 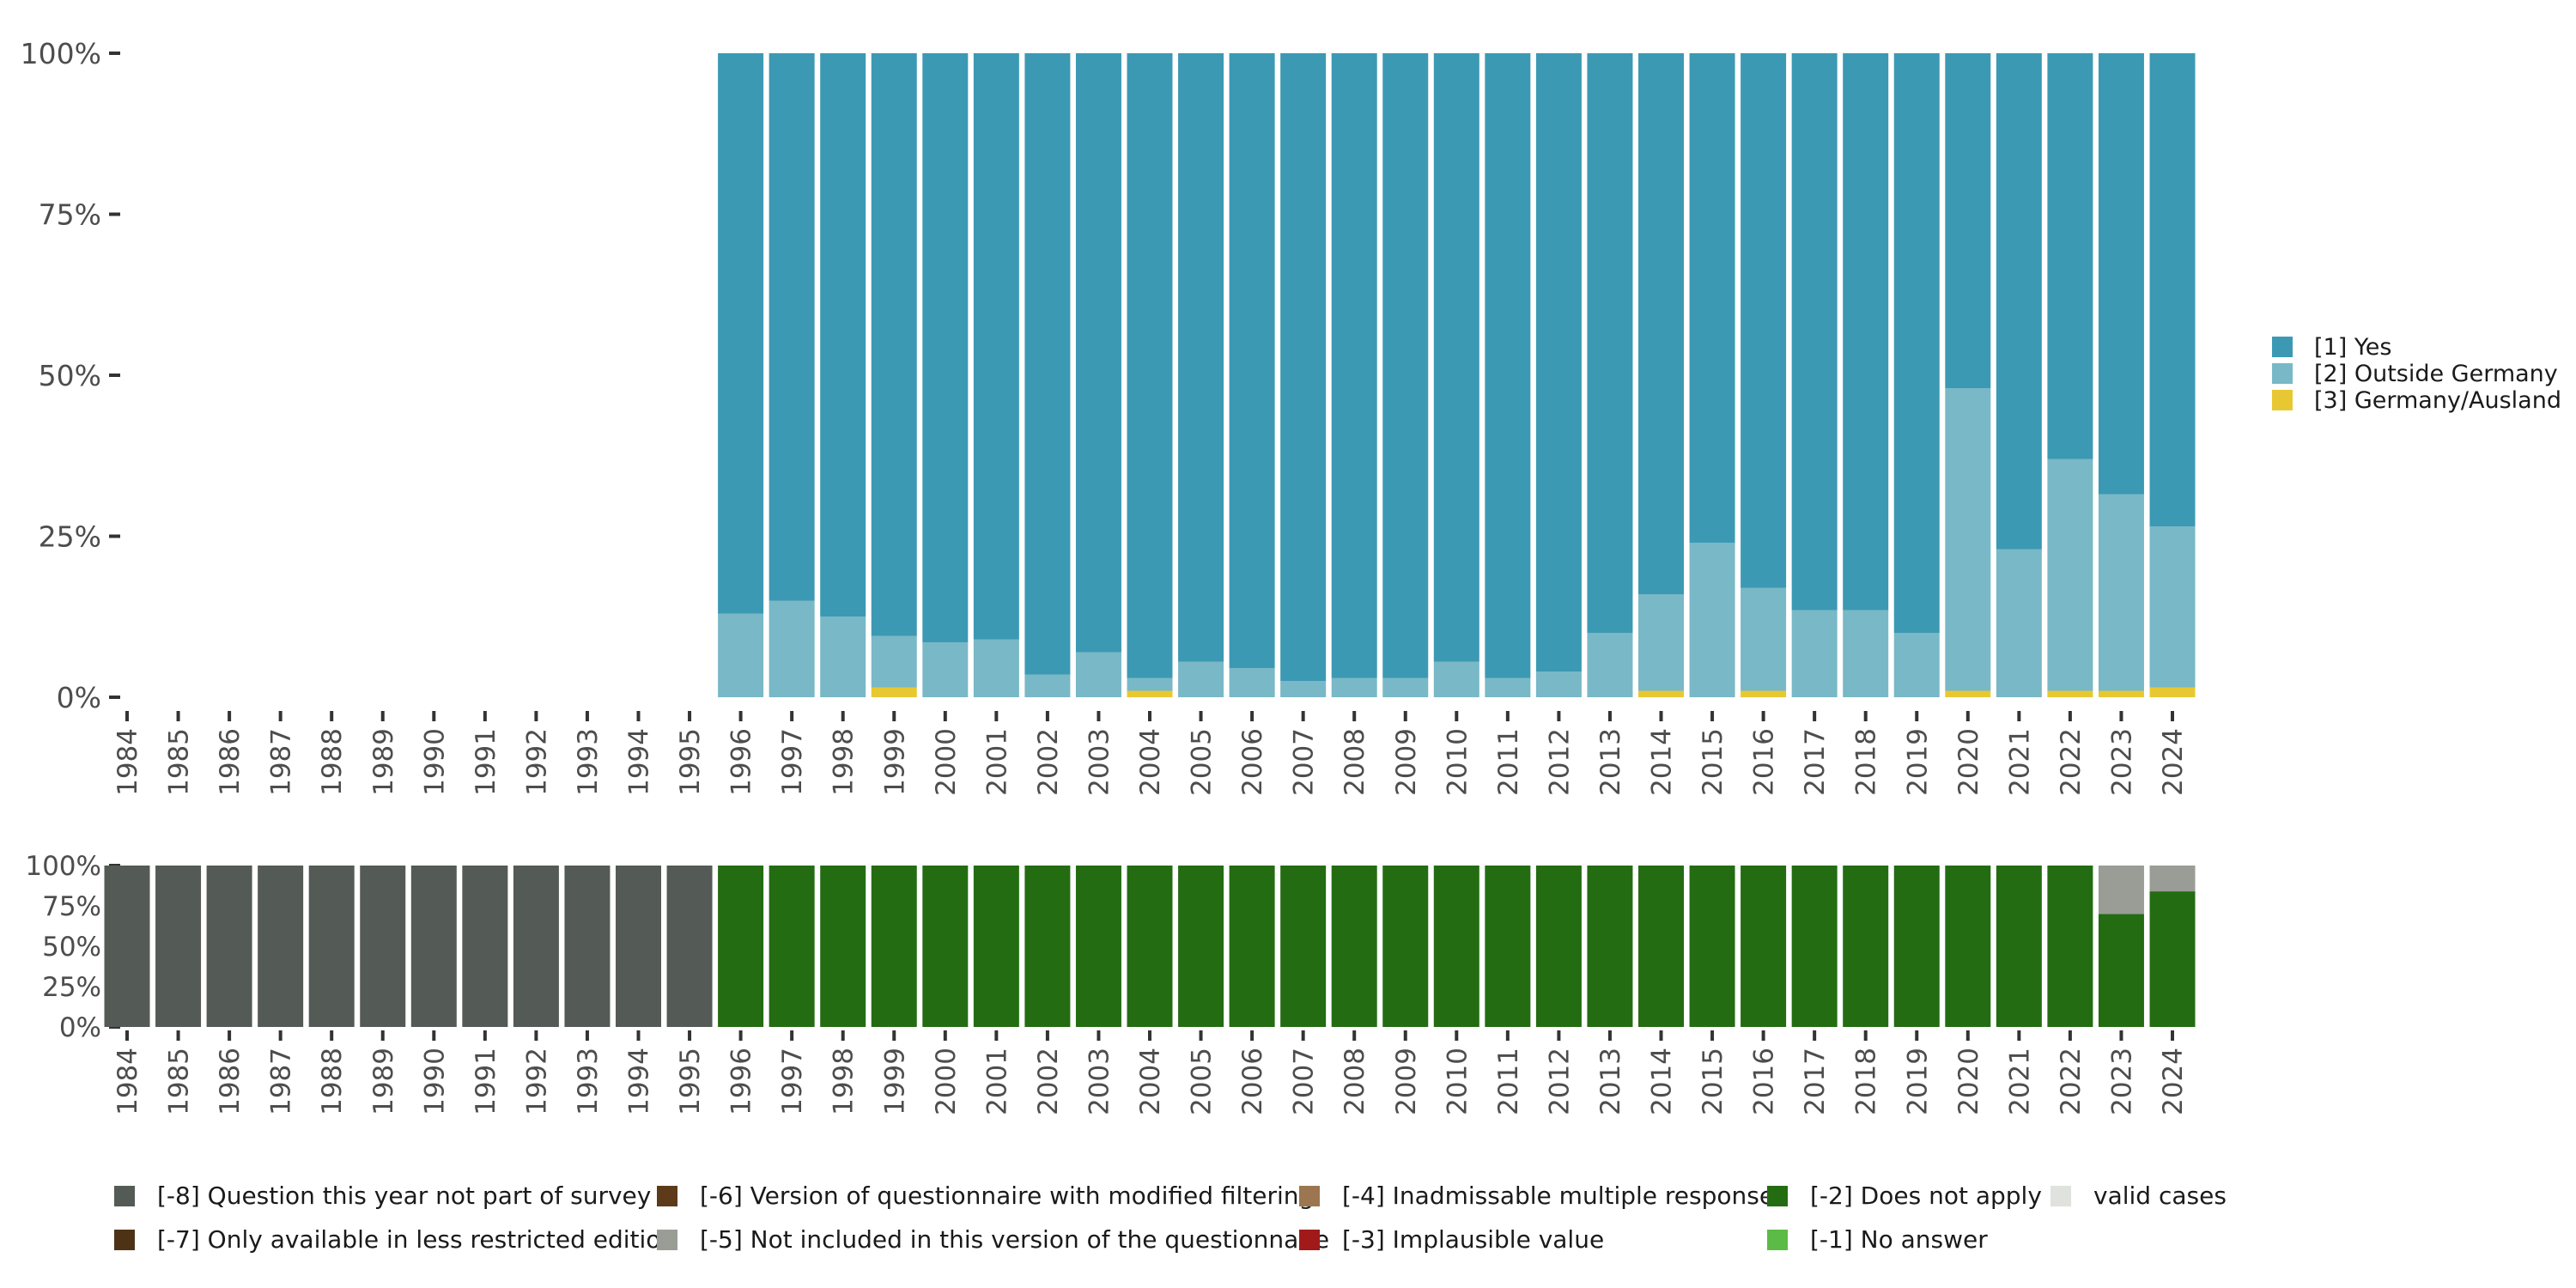 I want to click on x-tick-label-2017: 2017, so click(x=1815, y=762).